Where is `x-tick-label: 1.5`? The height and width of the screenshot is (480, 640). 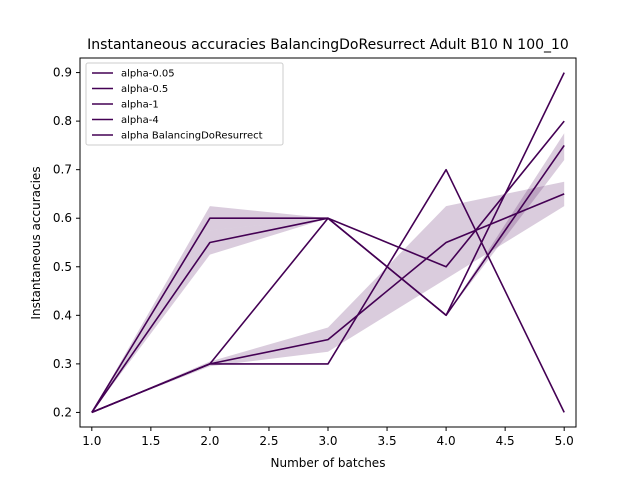
x-tick-label: 1.5 is located at coordinates (150, 441).